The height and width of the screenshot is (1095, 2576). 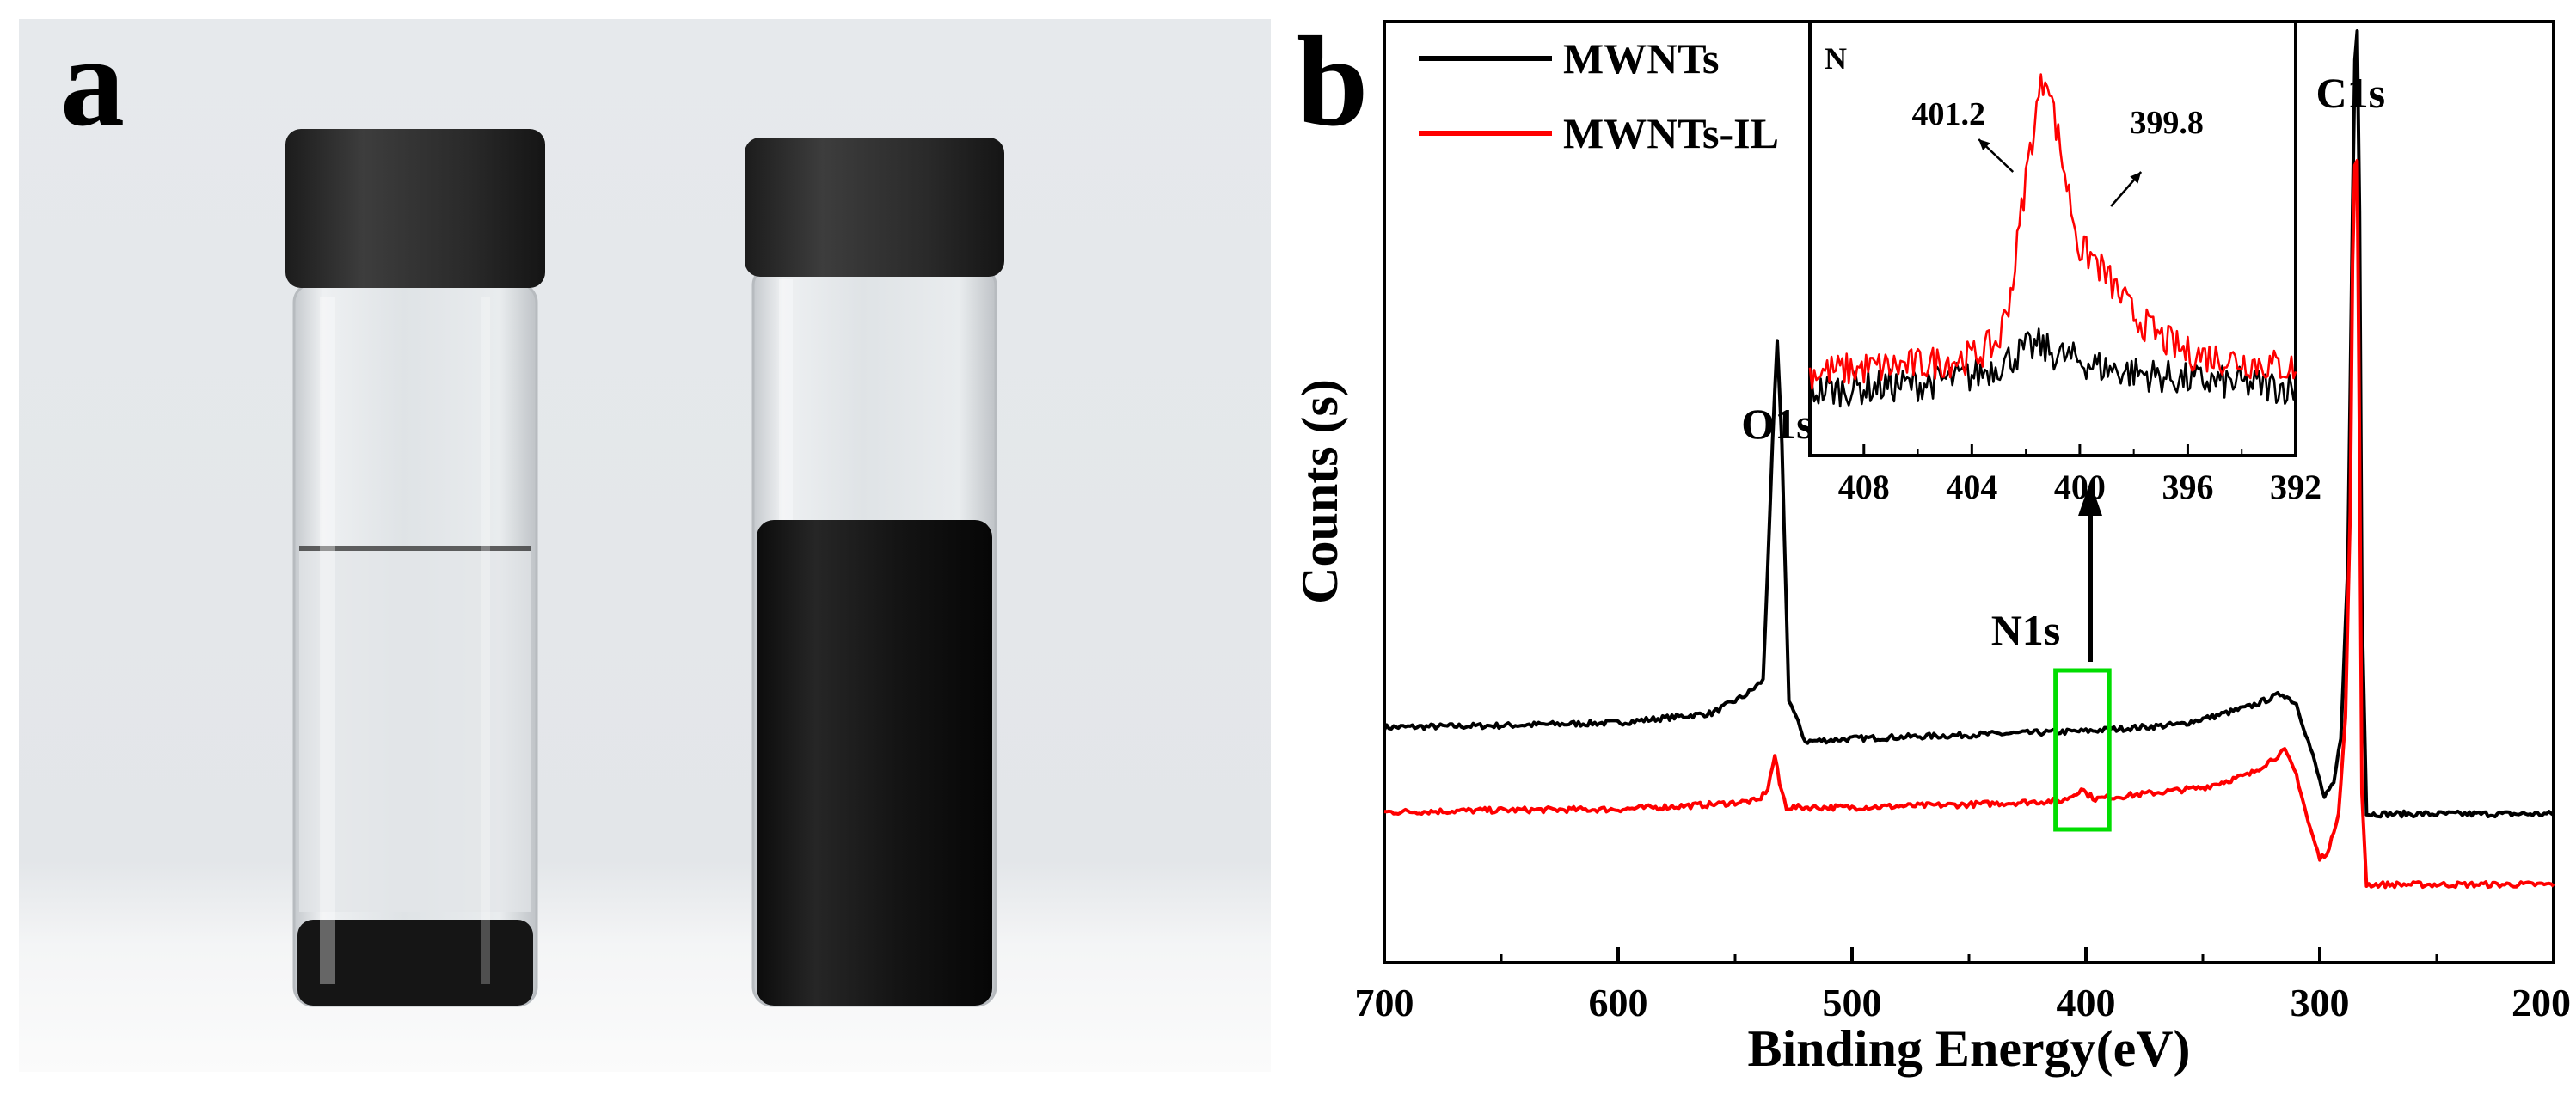 What do you see at coordinates (2090, 499) in the screenshot?
I see `n1s-arrow-head` at bounding box center [2090, 499].